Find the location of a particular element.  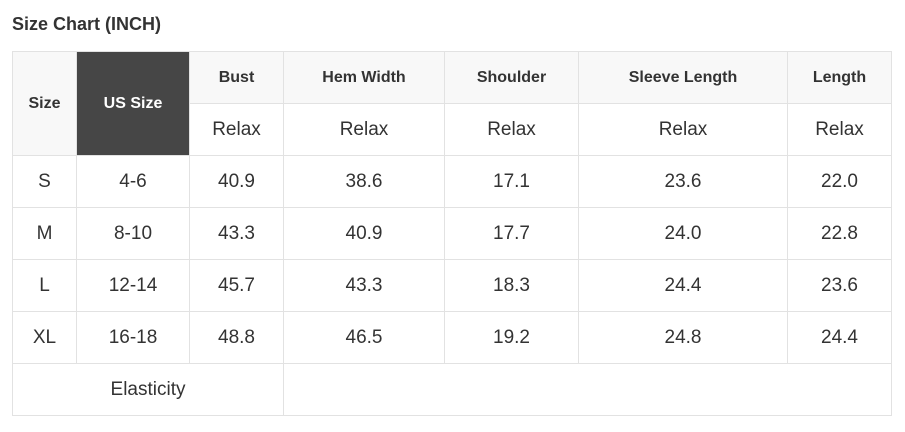

header-us-size: US Size is located at coordinates (133, 103).